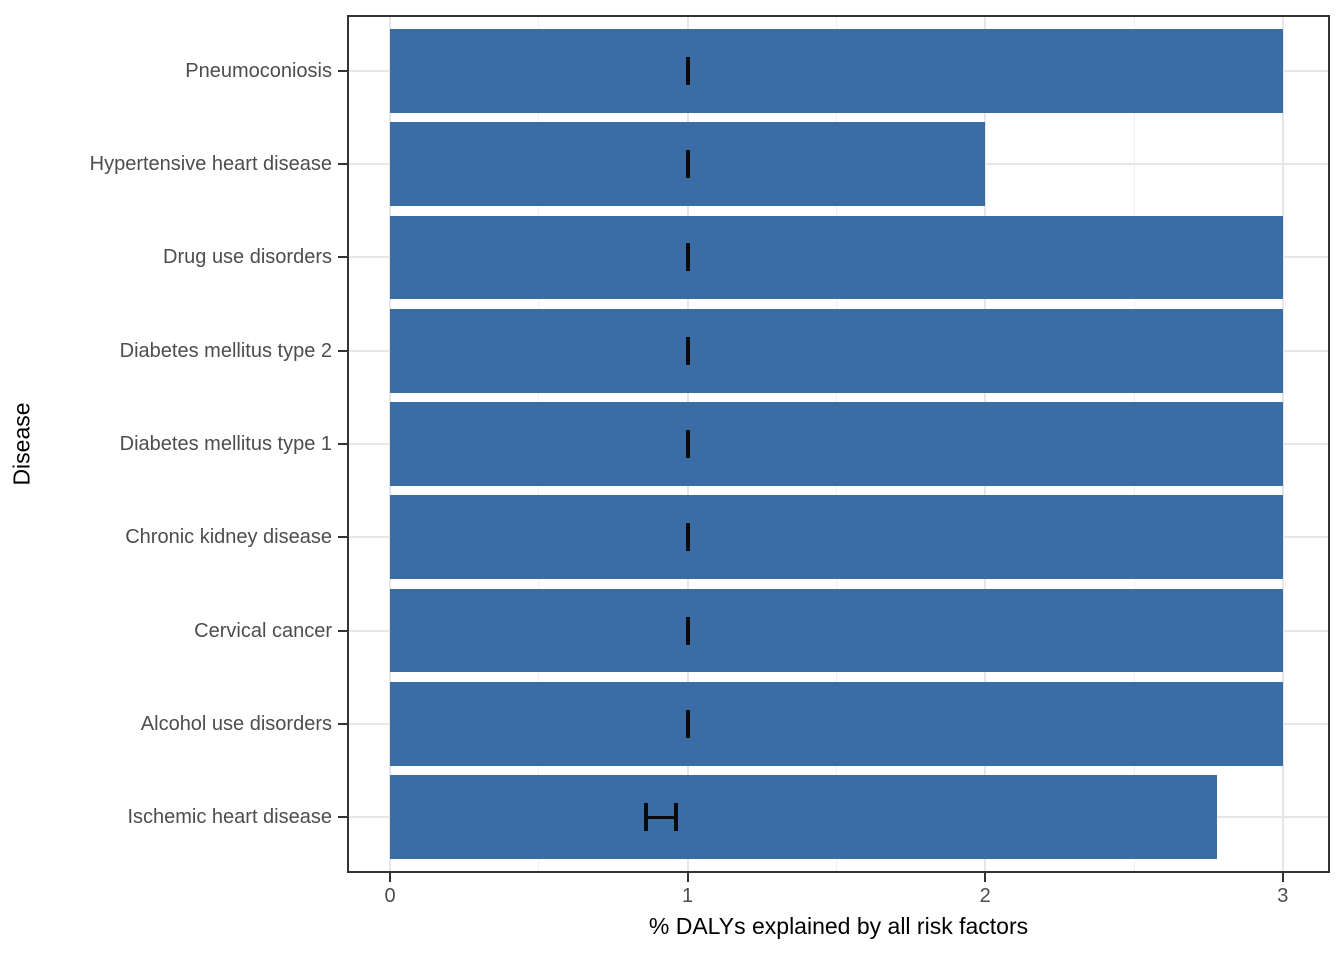 The image size is (1344, 960). I want to click on x-tick-label: 1, so click(688, 896).